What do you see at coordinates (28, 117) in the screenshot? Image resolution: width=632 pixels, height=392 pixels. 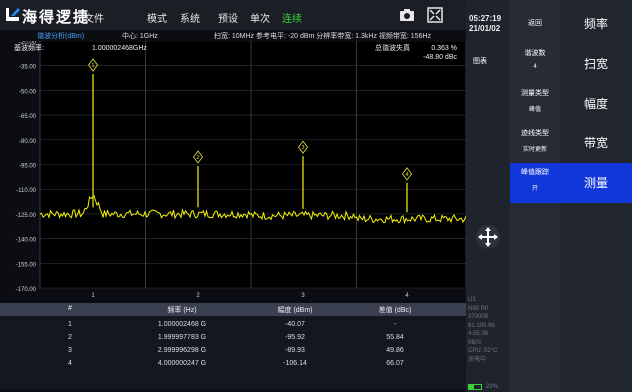 I see `y-tick-label: -65.00` at bounding box center [28, 117].